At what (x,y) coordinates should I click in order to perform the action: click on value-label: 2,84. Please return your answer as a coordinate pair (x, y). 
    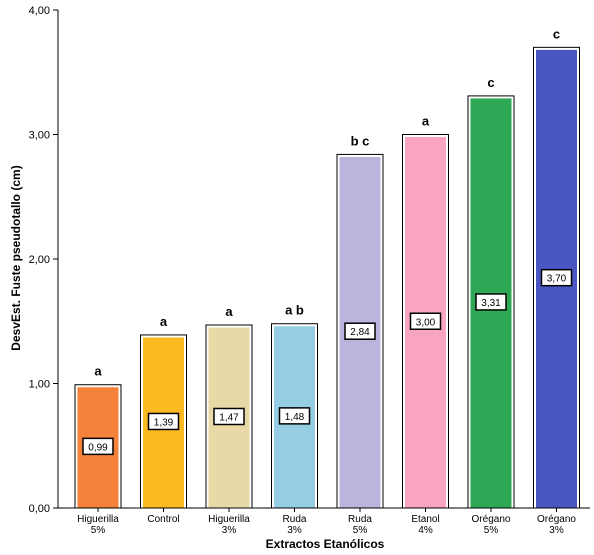
    Looking at the image, I should click on (360, 332).